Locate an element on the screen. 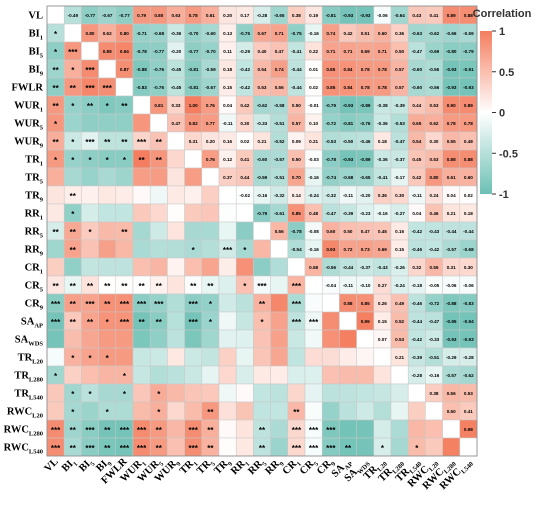  row-label: BI5 is located at coordinates (36, 53).